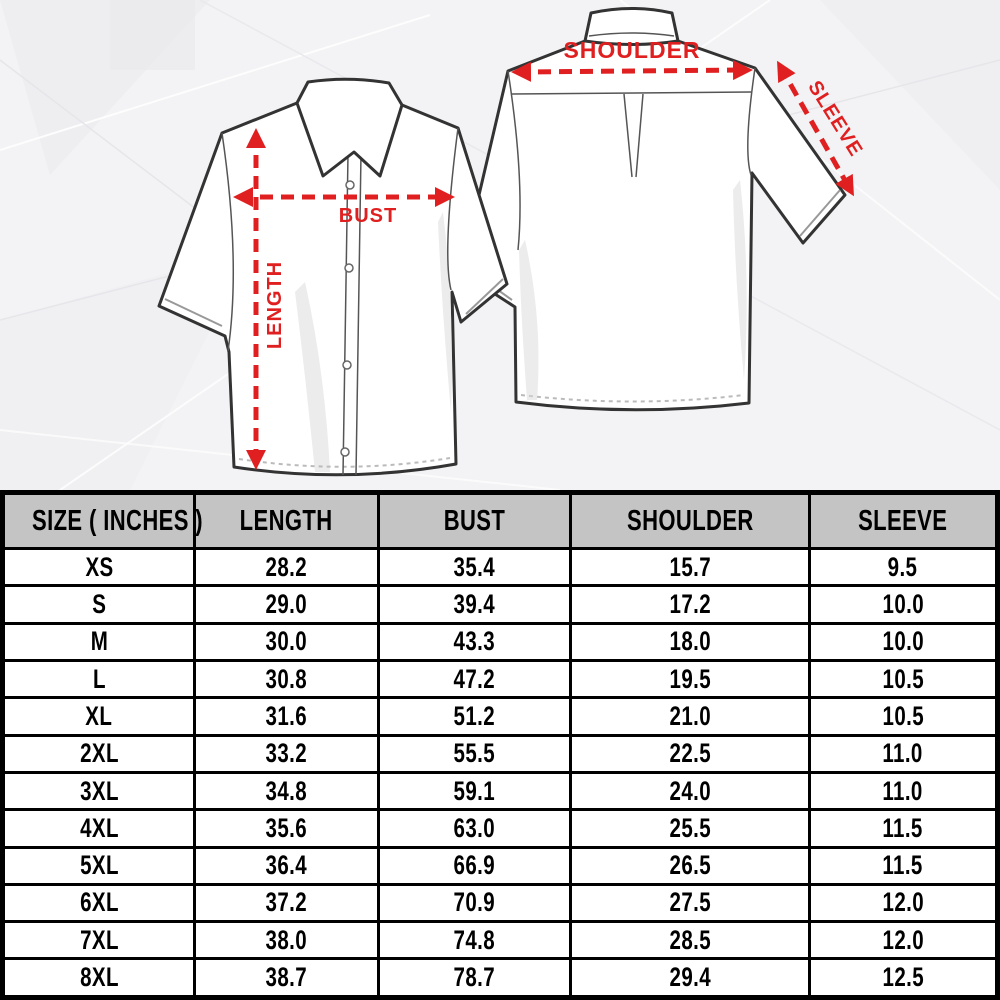  What do you see at coordinates (690, 978) in the screenshot?
I see `shoulder-cell: 29.4` at bounding box center [690, 978].